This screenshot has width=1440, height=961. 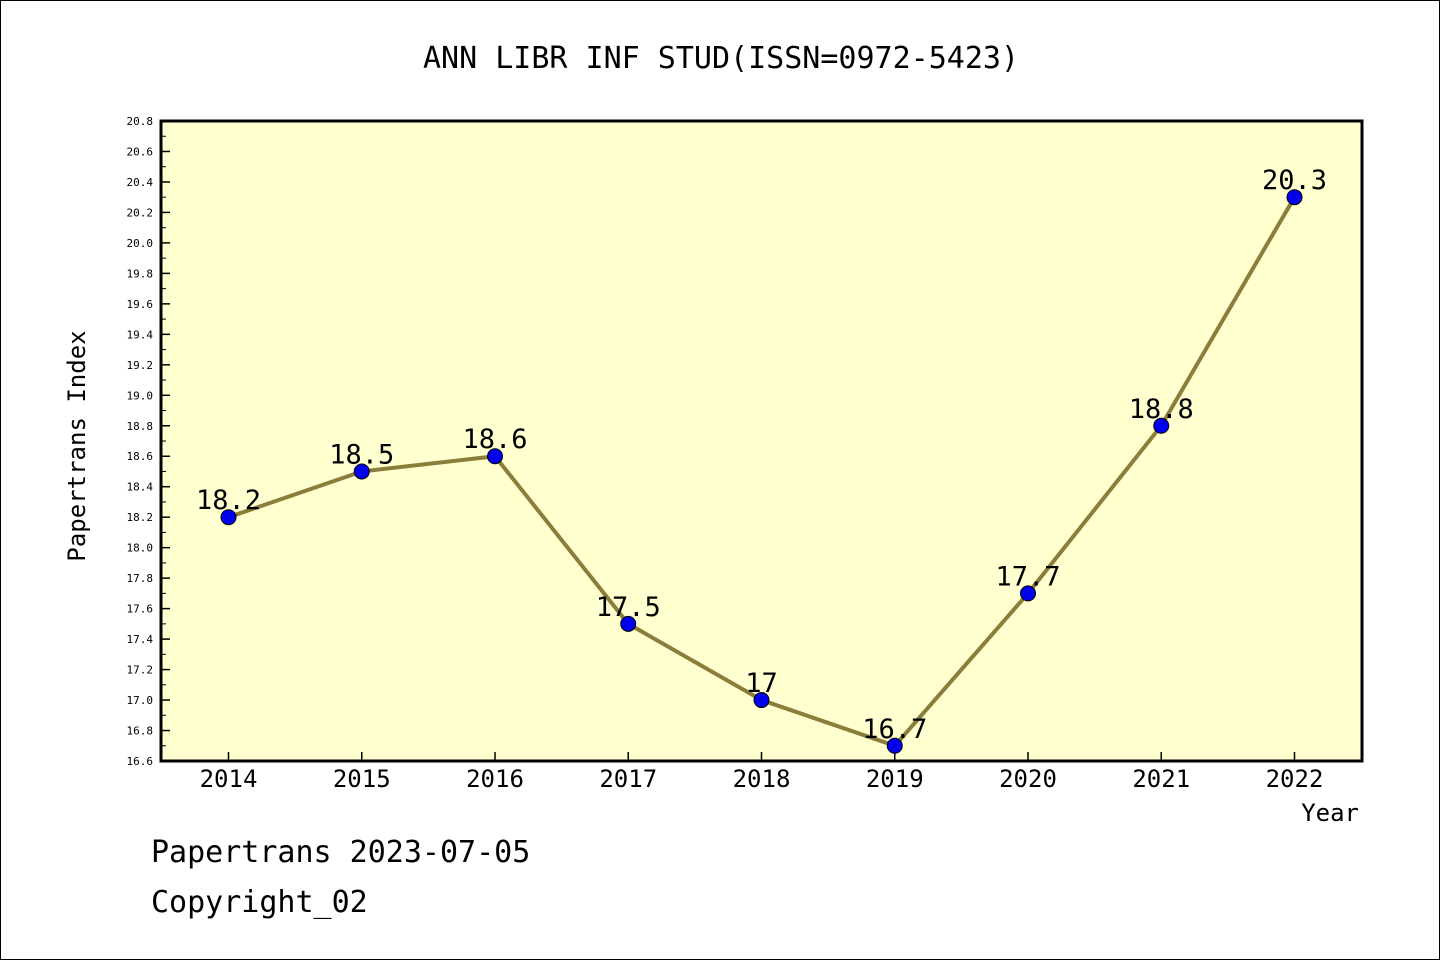 I want to click on x-tick-label: 2020, so click(x=1028, y=779).